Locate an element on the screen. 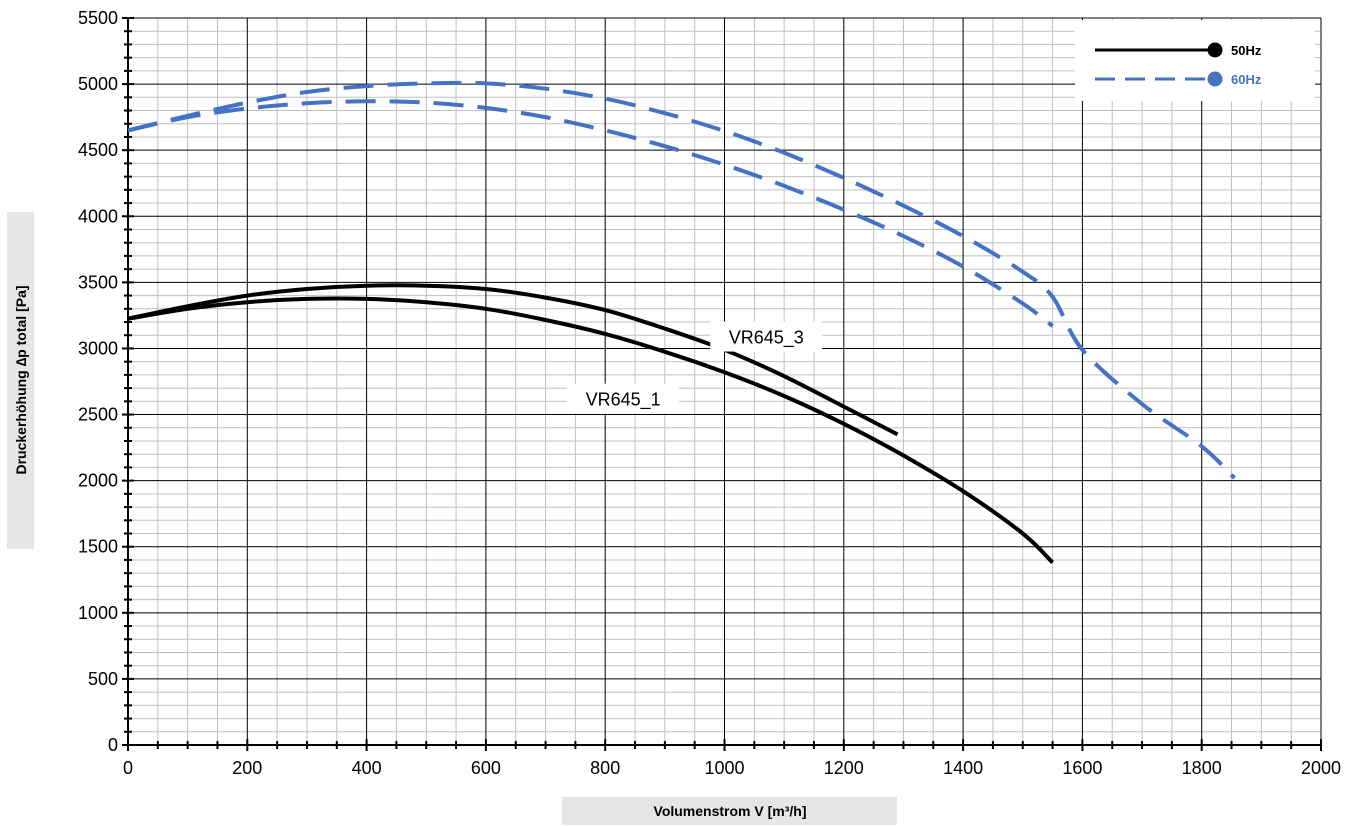  curve-label-vr645-1: VR645_1 is located at coordinates (623, 400).